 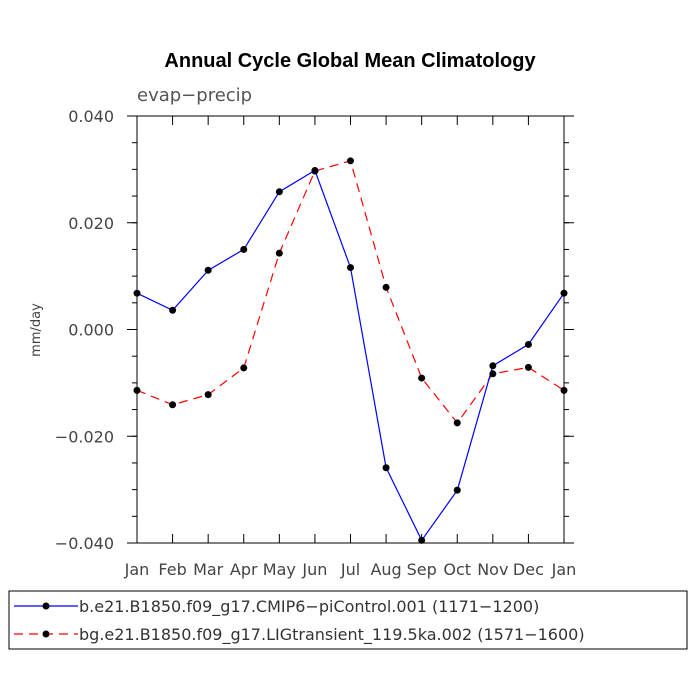 I want to click on x-tick-label: Sep, so click(x=422, y=569).